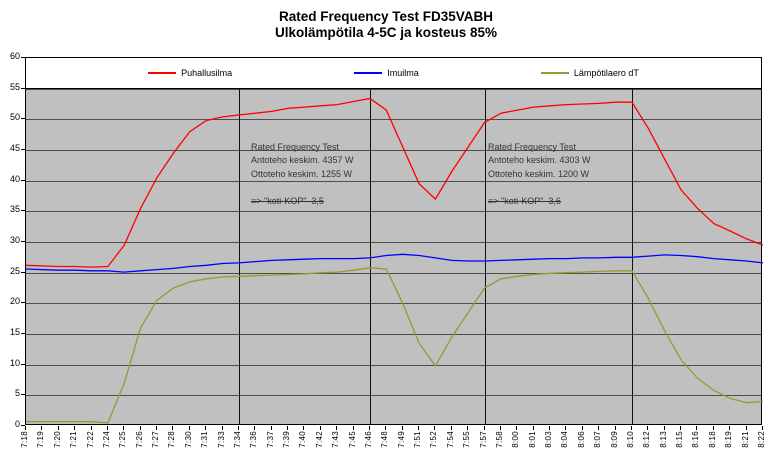  I want to click on x-axis-label: 7:20, so click(57, 439).